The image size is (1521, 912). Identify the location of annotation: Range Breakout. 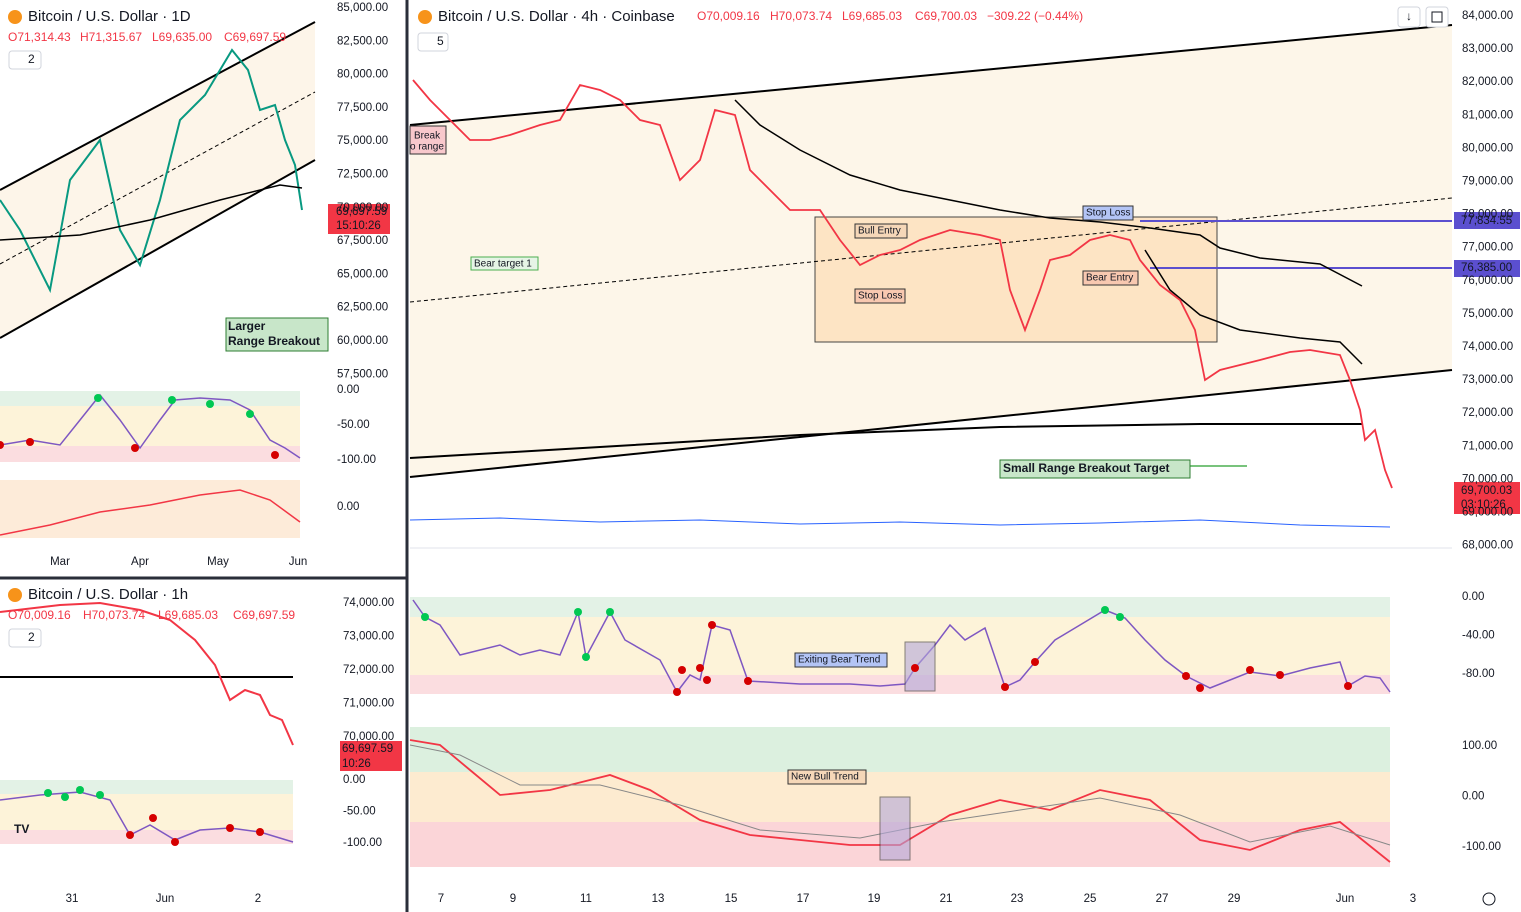
(274, 341).